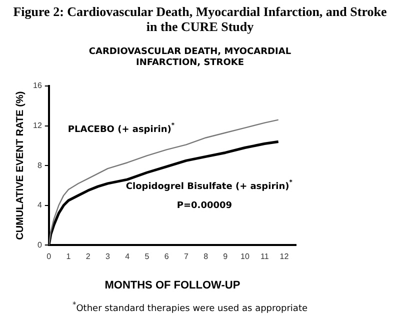  I want to click on x-axis-title: MONTHS OF FOLLOW-UP, so click(172, 285).